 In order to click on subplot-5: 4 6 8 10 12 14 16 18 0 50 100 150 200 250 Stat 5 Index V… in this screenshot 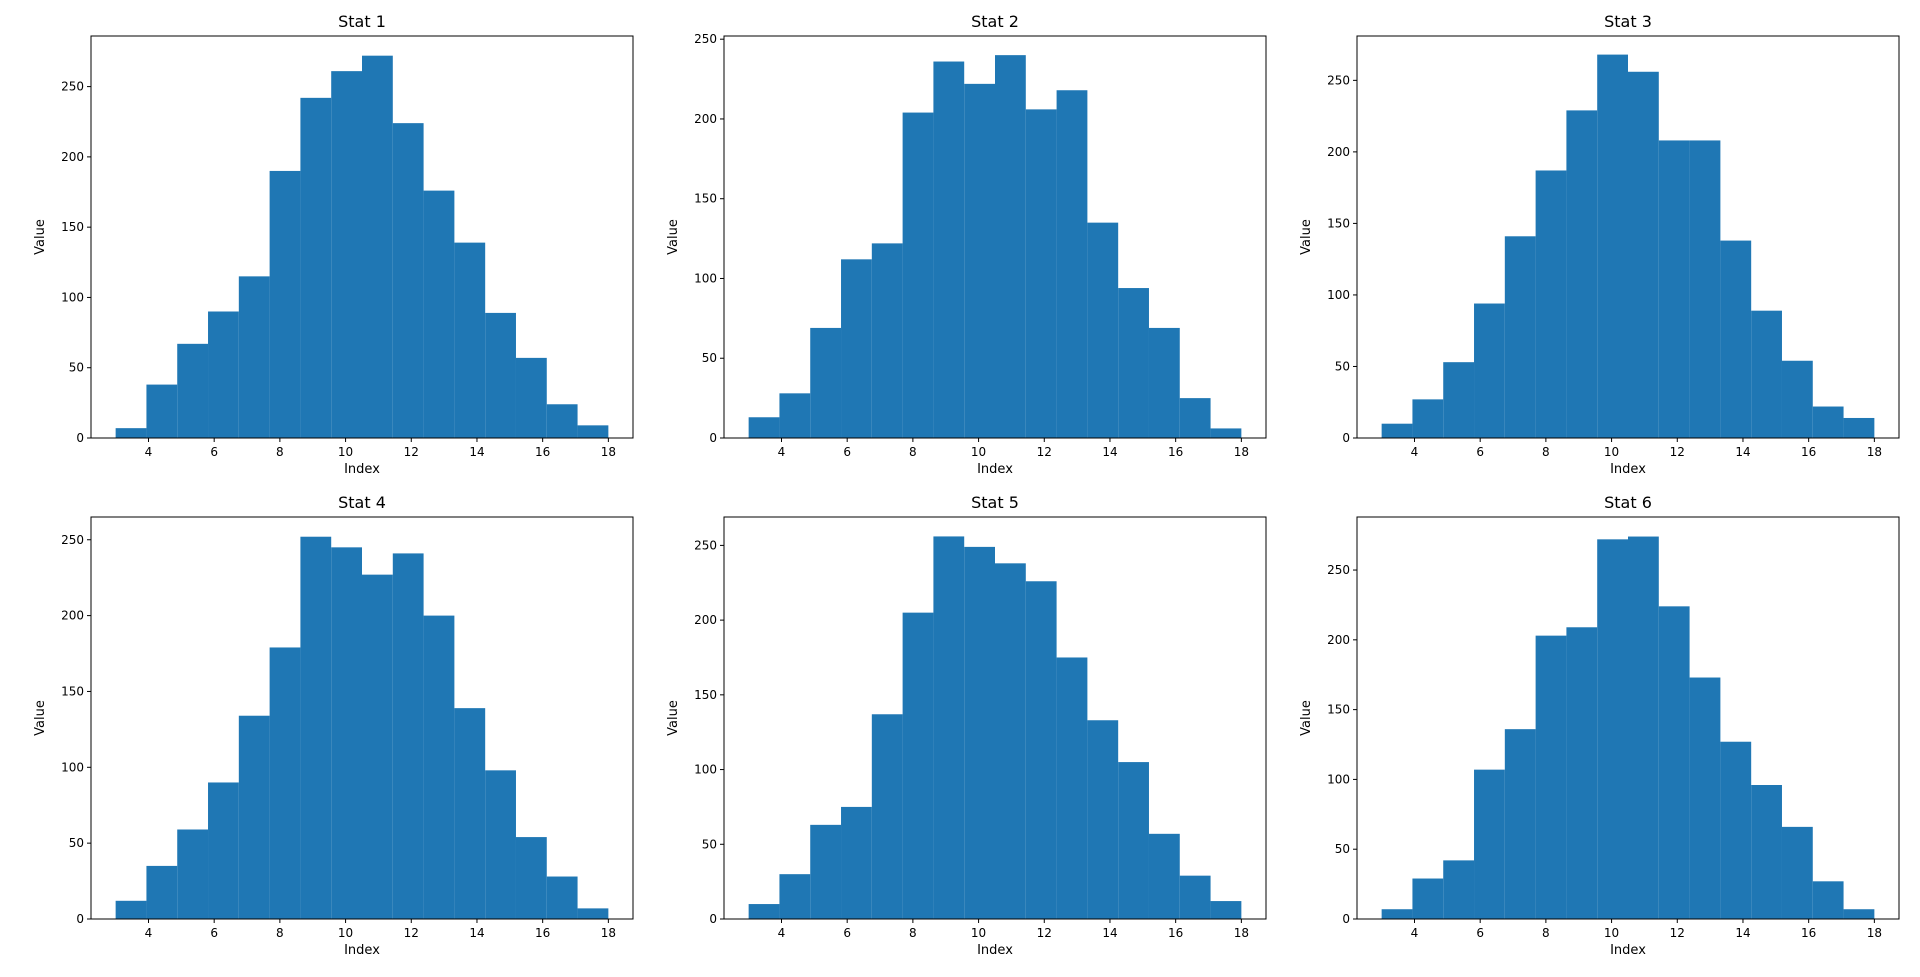, I will do `click(966, 725)`.